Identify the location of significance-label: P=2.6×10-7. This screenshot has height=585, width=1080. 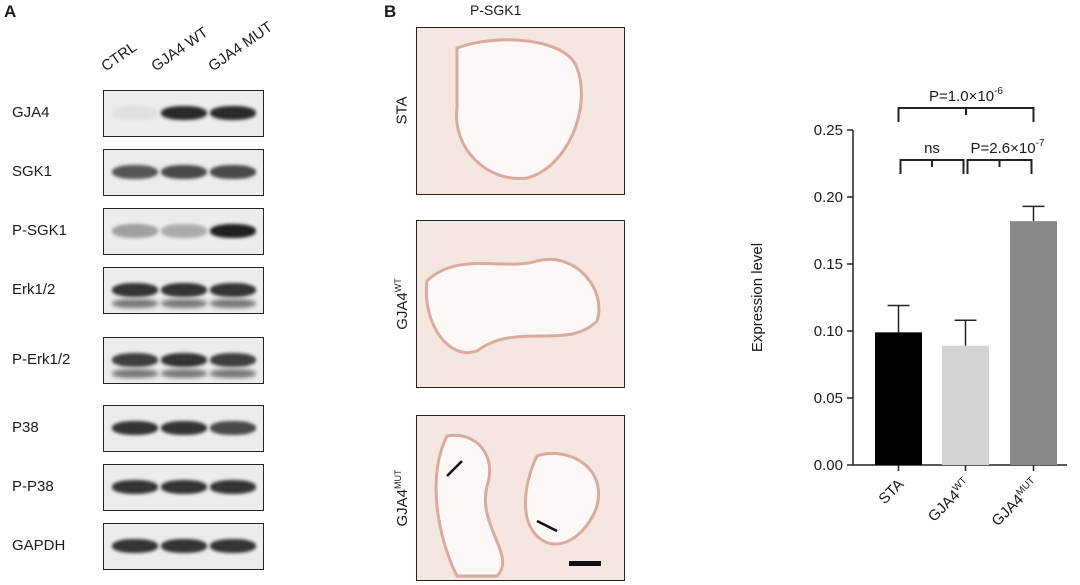
(1008, 147).